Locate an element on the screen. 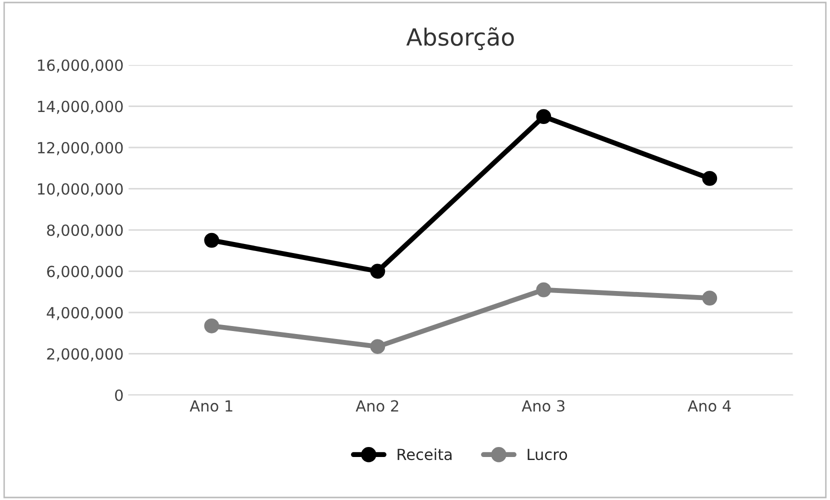 The height and width of the screenshot is (500, 830). y-tick-label: 2,000,000 is located at coordinates (85, 355).